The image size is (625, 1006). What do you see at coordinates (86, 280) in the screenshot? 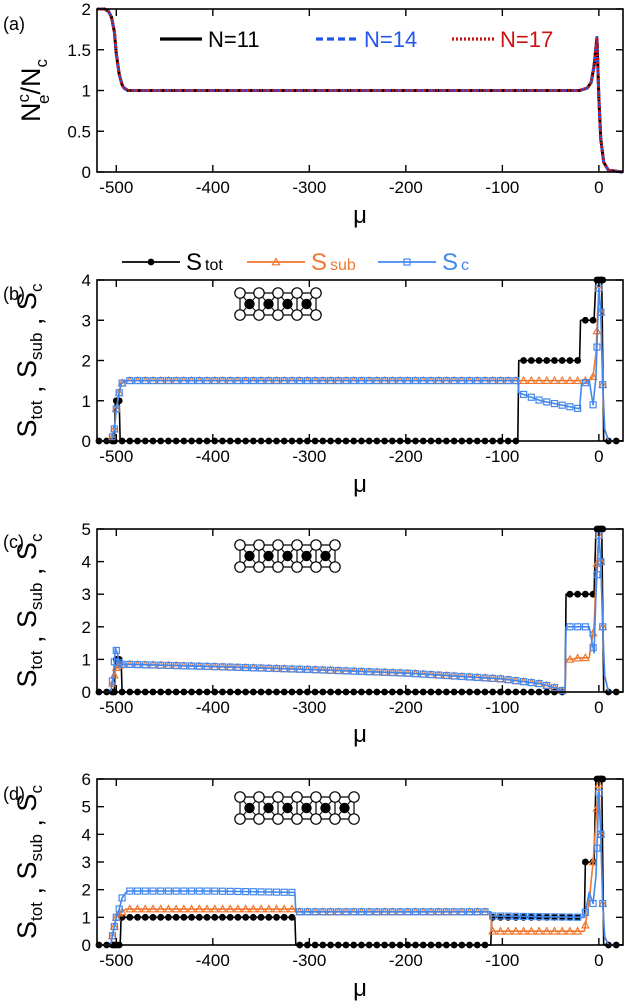
I see `y-tick-label: 4` at bounding box center [86, 280].